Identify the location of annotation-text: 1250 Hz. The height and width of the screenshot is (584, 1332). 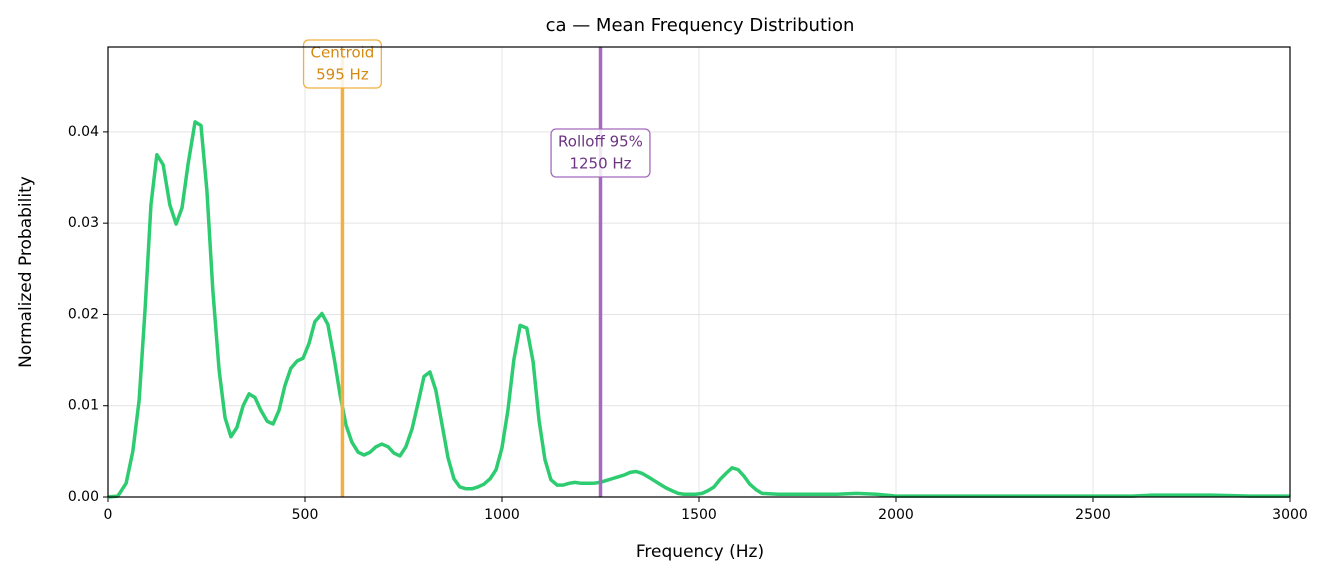
(600, 164).